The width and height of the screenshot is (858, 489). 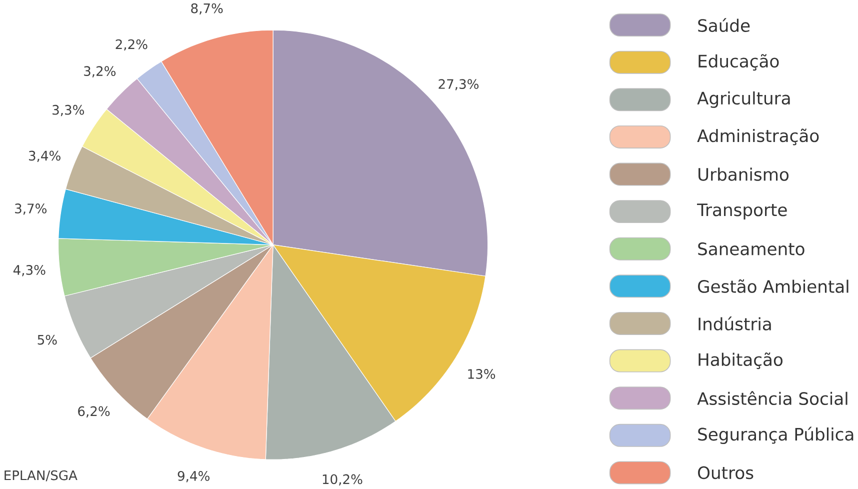 I want to click on data-label: 3,7%, so click(x=31, y=209).